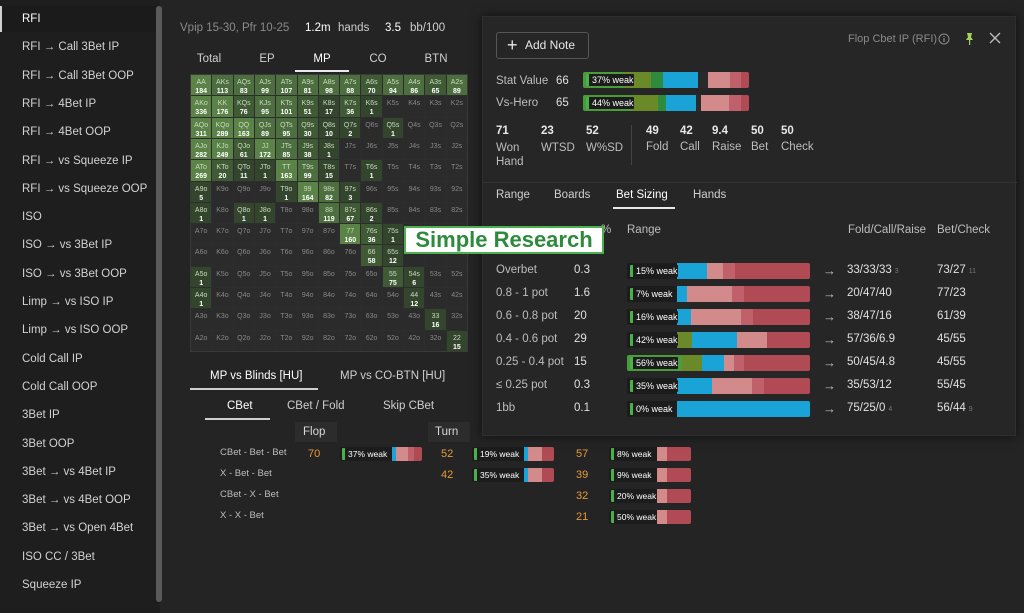  I want to click on hand-cell: 63o, so click(371, 319).